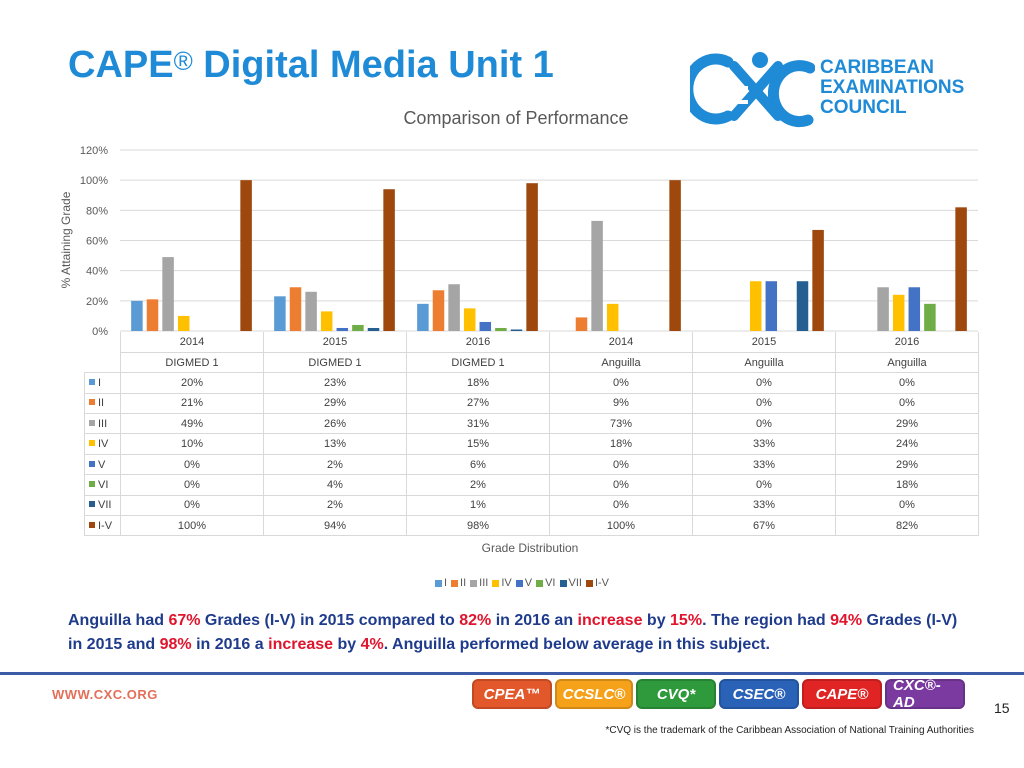  Describe the element at coordinates (501, 329) in the screenshot. I see `bar-vi` at that location.